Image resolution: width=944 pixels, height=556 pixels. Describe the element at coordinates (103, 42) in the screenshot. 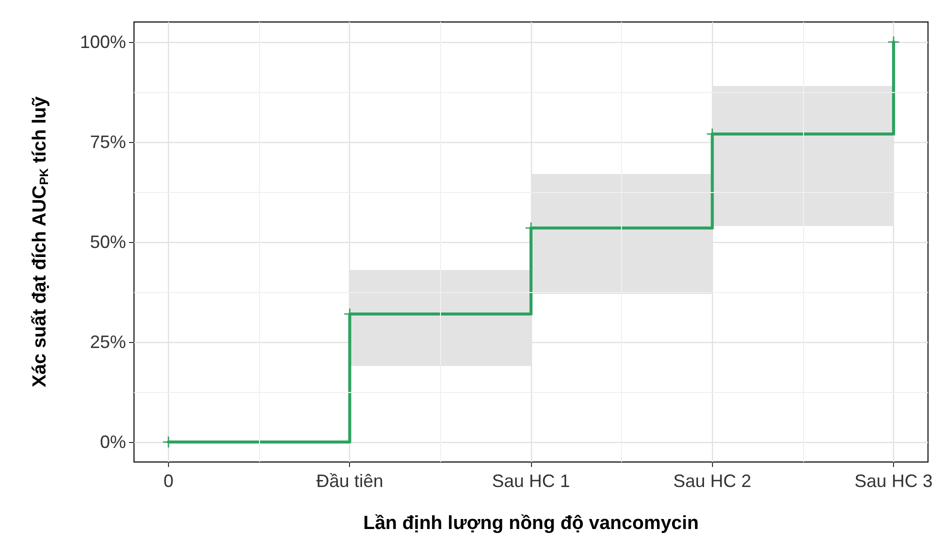

I see `y-tick-label: 100%` at that location.